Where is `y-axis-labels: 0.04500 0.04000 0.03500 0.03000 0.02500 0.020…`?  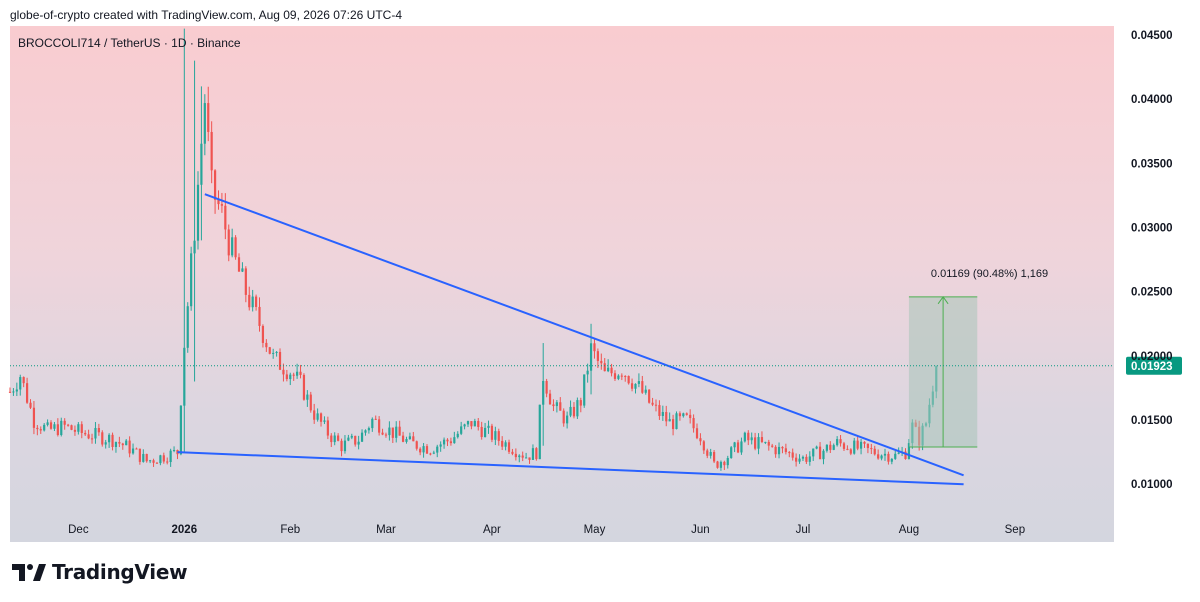
y-axis-labels: 0.04500 0.04000 0.03500 0.03000 0.02500 0.020… is located at coordinates (1152, 260).